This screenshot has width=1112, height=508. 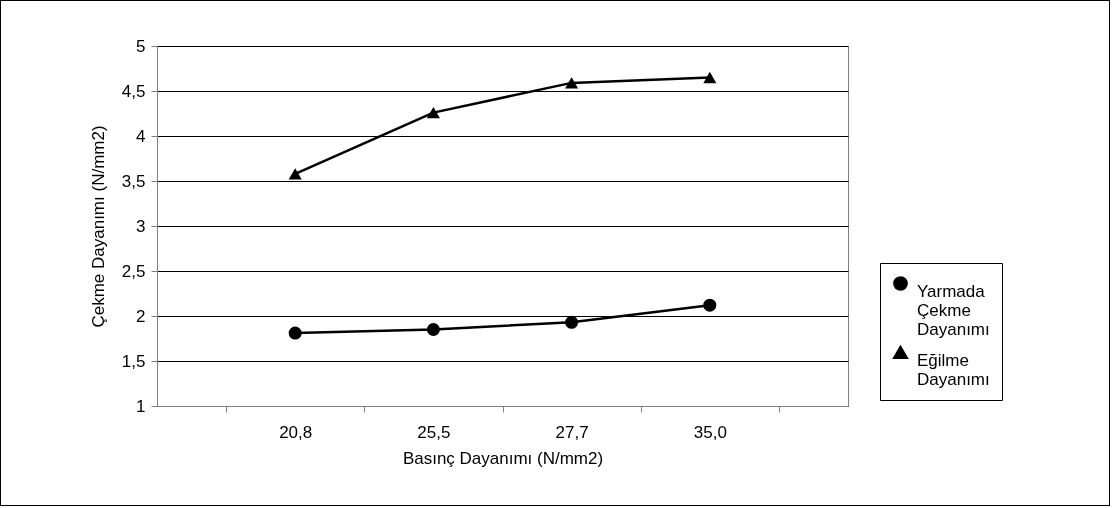 I want to click on legend-label: Eğilme Dayanımı, so click(x=953, y=369).